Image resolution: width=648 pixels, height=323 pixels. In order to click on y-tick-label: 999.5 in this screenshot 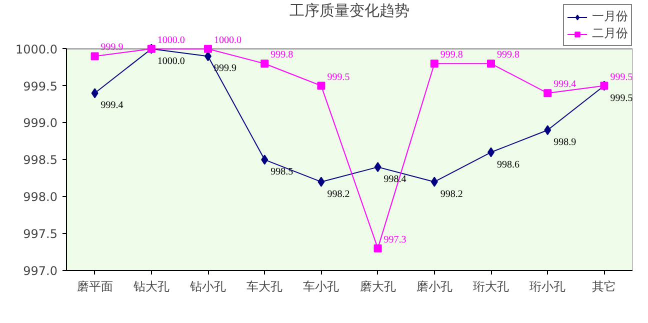, I will do `click(40, 86)`.